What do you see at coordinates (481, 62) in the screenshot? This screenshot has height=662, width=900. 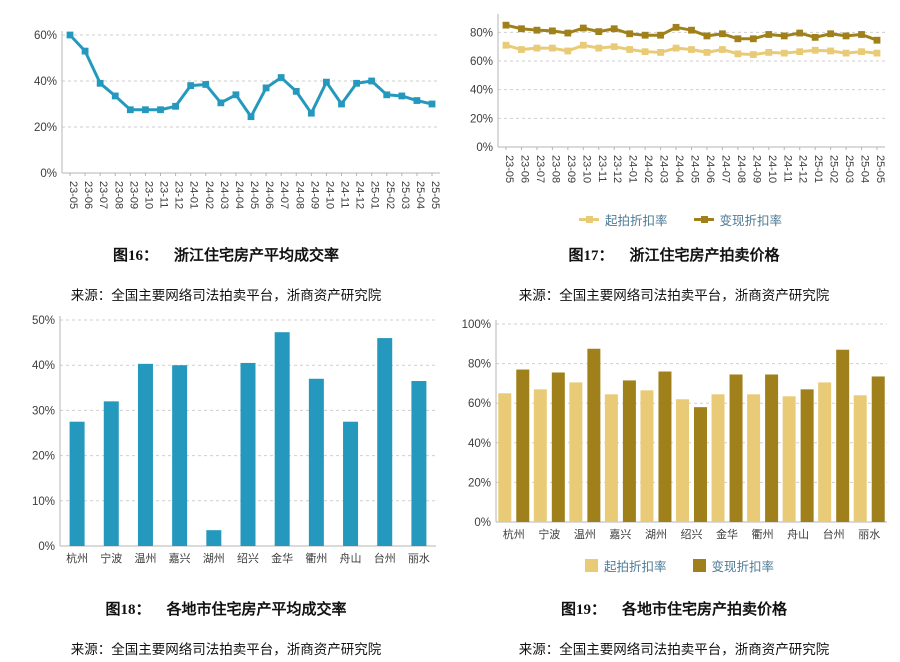 I see `y-tick-label: 60%` at bounding box center [481, 62].